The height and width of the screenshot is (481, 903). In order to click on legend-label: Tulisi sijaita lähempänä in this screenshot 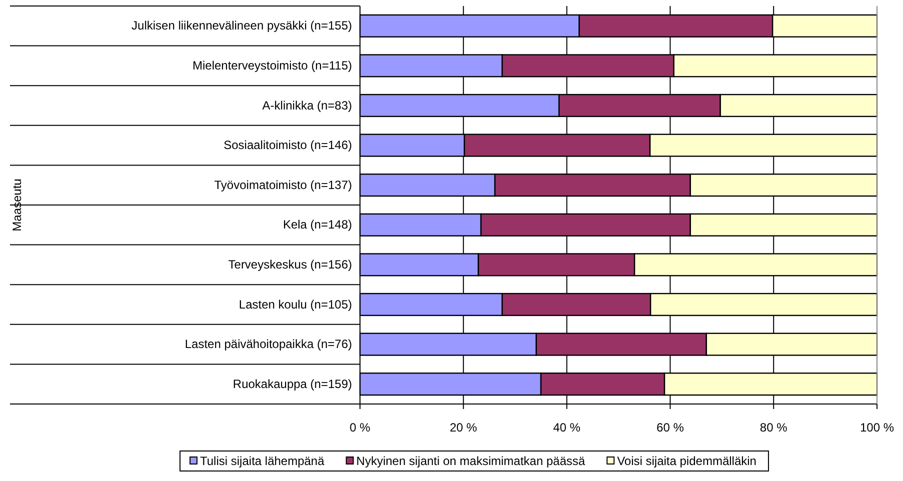, I will do `click(262, 461)`.